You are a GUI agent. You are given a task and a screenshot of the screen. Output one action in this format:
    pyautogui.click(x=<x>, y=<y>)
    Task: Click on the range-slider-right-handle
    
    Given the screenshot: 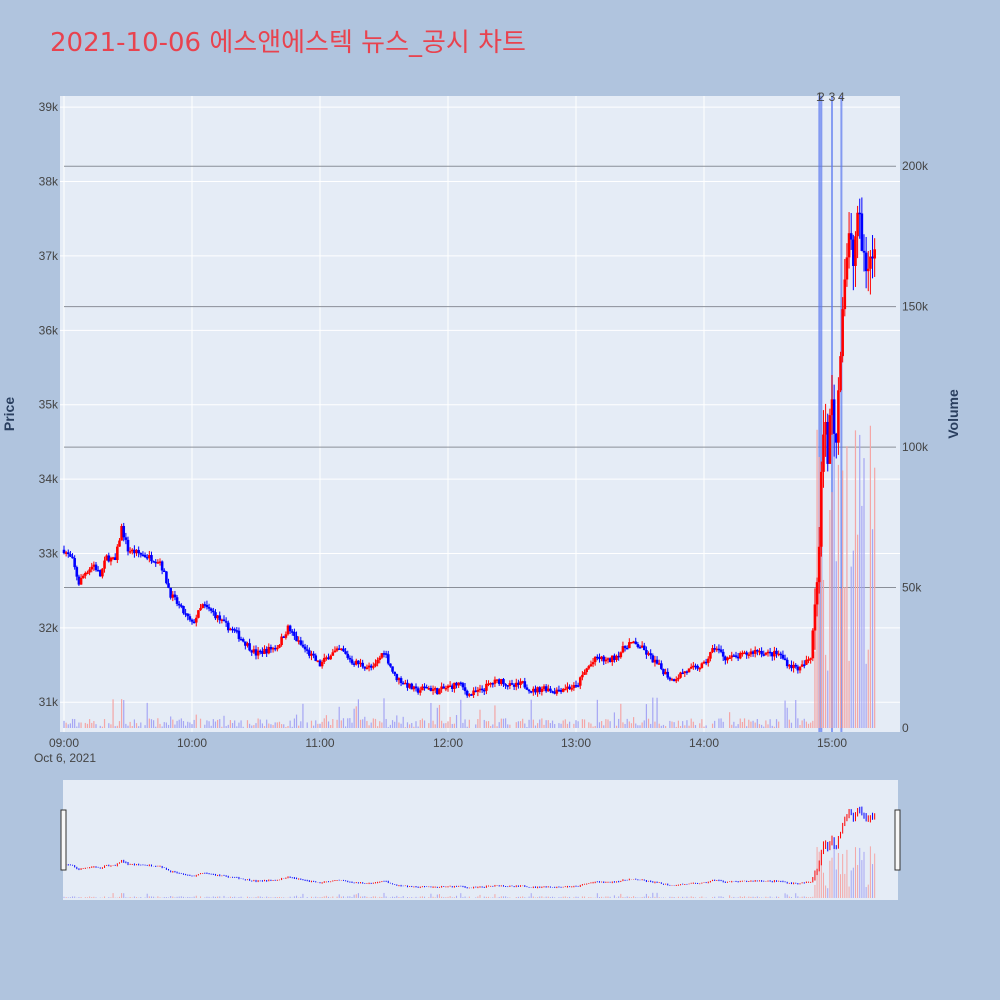 What is the action you would take?
    pyautogui.click(x=897, y=840)
    